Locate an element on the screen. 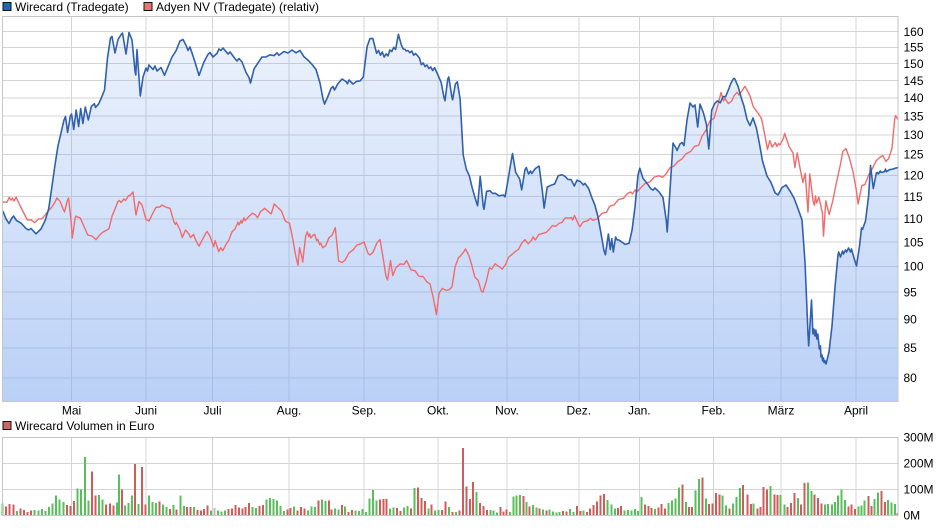 The width and height of the screenshot is (940, 531). svg-text: 120 is located at coordinates (914, 176).